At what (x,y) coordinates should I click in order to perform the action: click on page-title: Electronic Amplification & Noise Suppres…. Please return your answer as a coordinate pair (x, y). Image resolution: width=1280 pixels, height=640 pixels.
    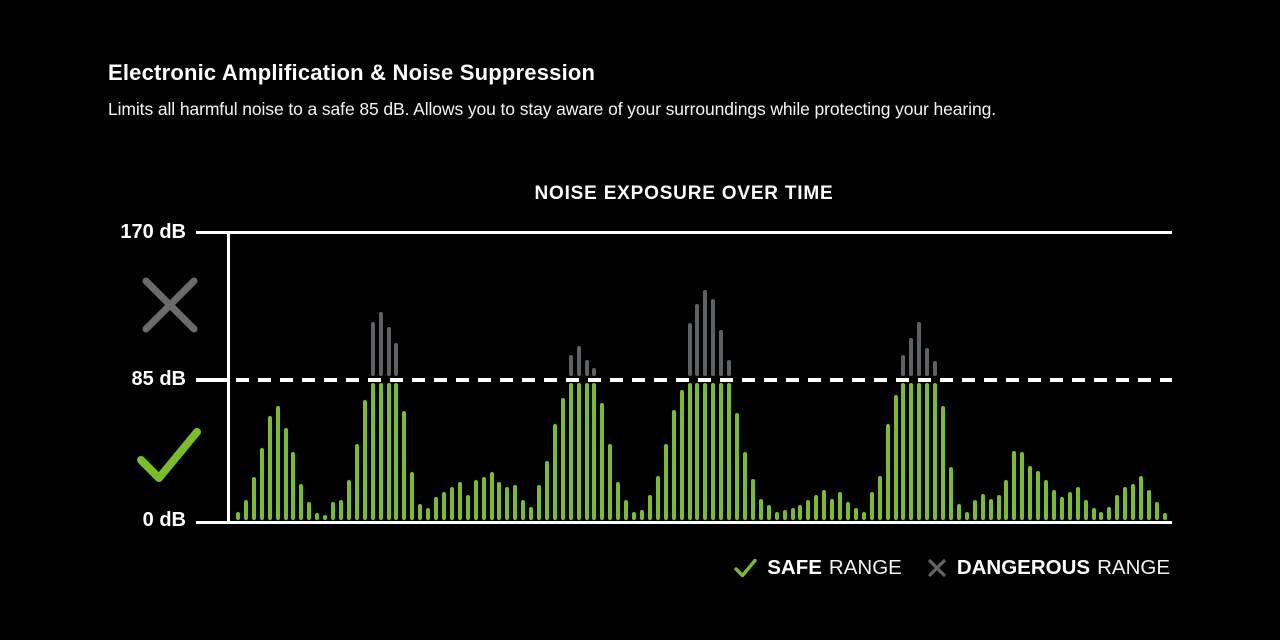
    Looking at the image, I should click on (352, 72).